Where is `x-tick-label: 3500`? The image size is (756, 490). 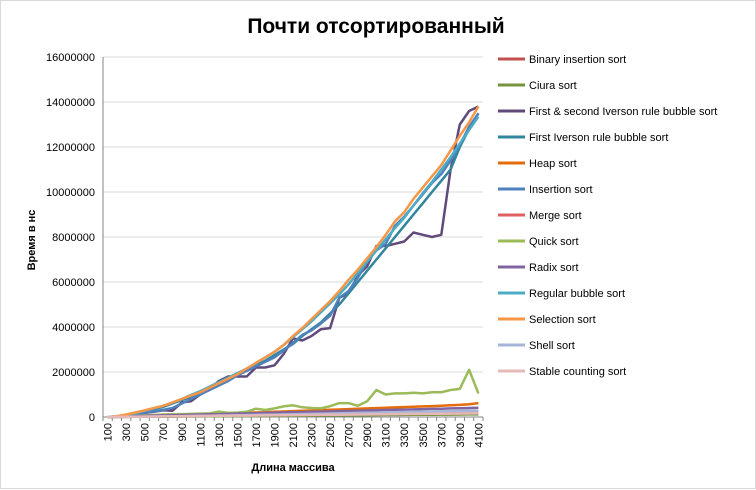 x-tick-label: 3500 is located at coordinates (424, 435).